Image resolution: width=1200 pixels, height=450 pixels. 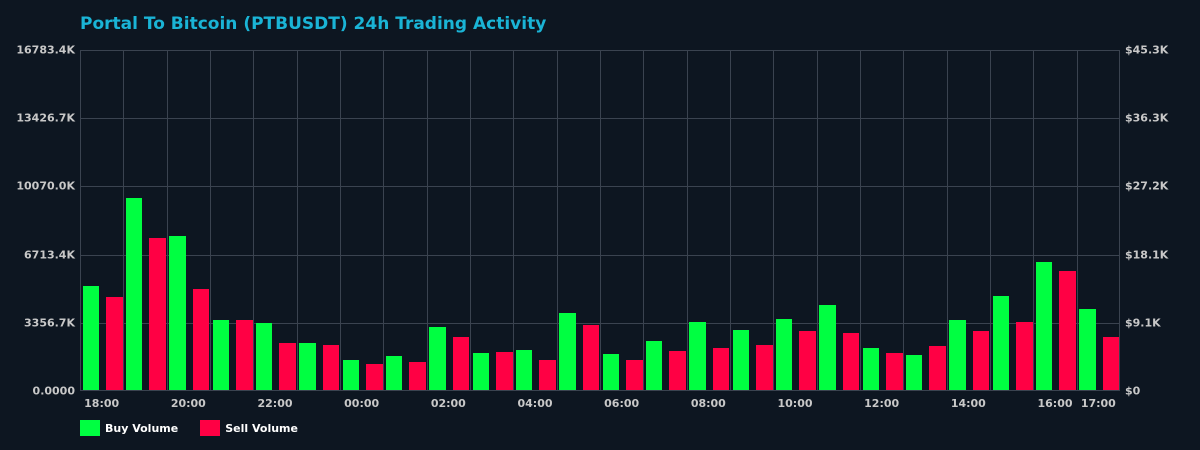 What do you see at coordinates (275, 403) in the screenshot?
I see `x-tick-label: 22:00` at bounding box center [275, 403].